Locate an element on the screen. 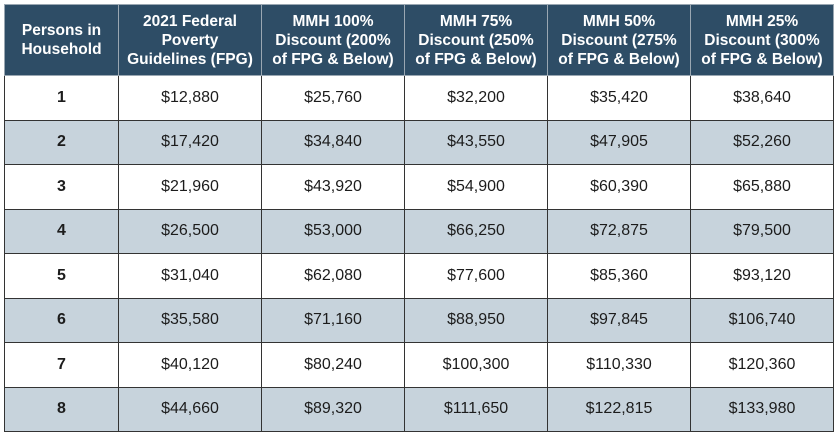  table-row: 7 $40,120 $80,240 $100,300 $110,330 $120,360 is located at coordinates (419, 365).